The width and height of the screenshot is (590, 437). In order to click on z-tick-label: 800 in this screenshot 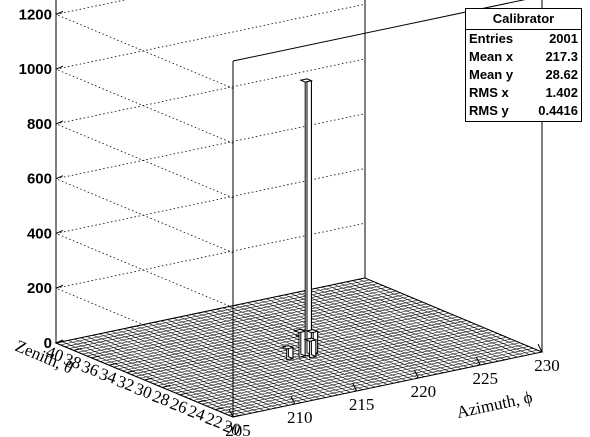, I will do `click(39, 124)`.